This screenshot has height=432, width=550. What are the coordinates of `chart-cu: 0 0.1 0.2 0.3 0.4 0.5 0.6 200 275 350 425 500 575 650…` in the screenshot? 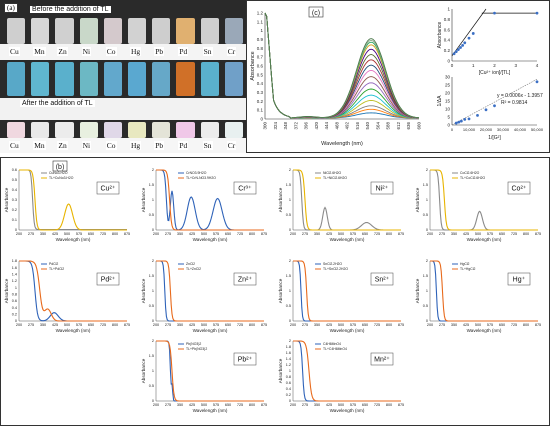 It's located at (67, 205).